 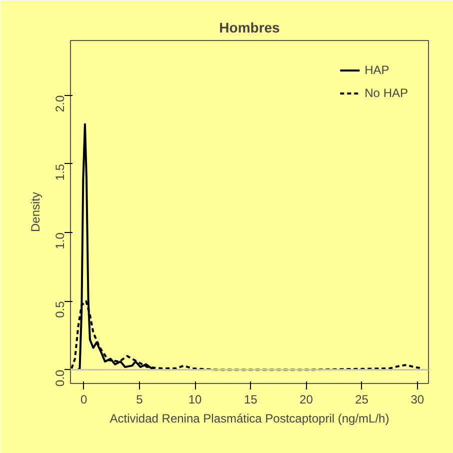 What do you see at coordinates (60, 377) in the screenshot?
I see `y-tick-label: 0.0` at bounding box center [60, 377].